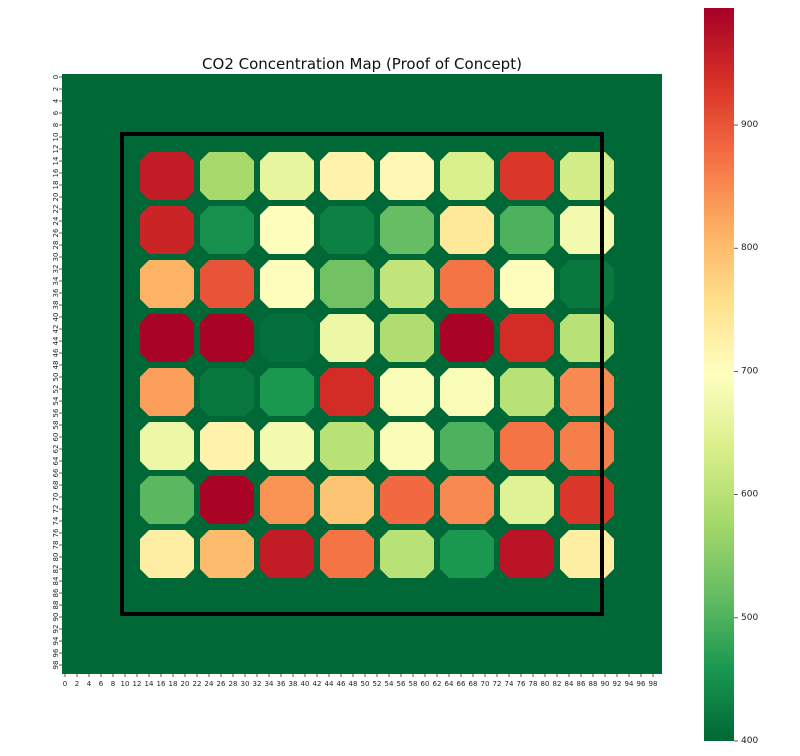  Describe the element at coordinates (227, 230) in the screenshot. I see `sensor-cell-r1-c1` at that location.